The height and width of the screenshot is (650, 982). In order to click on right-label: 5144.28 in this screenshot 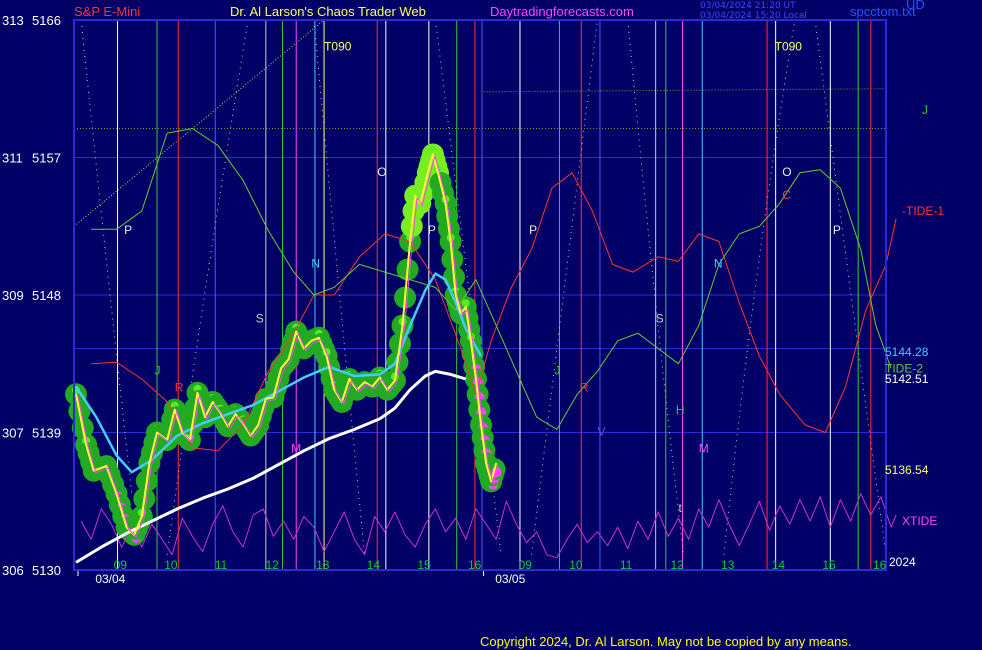, I will do `click(907, 352)`.